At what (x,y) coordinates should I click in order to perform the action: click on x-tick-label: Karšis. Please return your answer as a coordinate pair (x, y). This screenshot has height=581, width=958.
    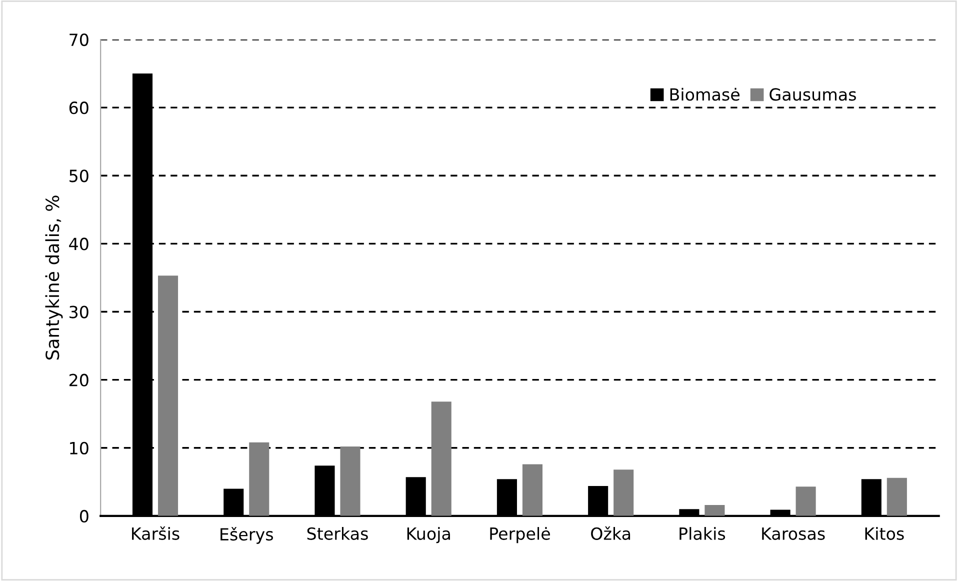
    Looking at the image, I should click on (156, 533).